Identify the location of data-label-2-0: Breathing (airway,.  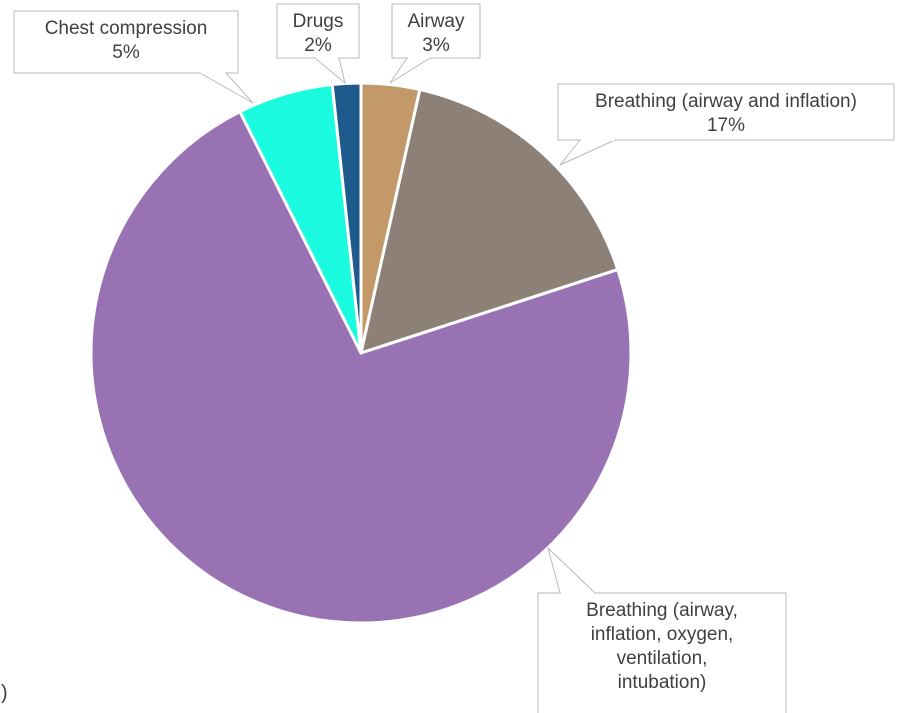
(662, 610).